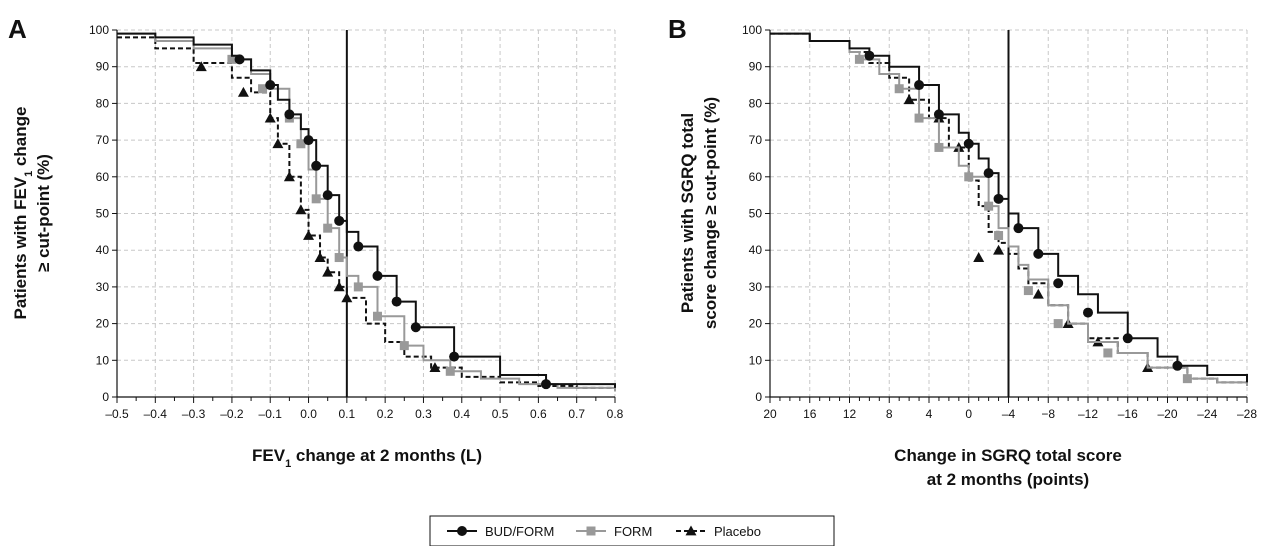 This screenshot has height=546, width=1263. What do you see at coordinates (538, 414) in the screenshot?
I see `x-tick-label: 0.6` at bounding box center [538, 414].